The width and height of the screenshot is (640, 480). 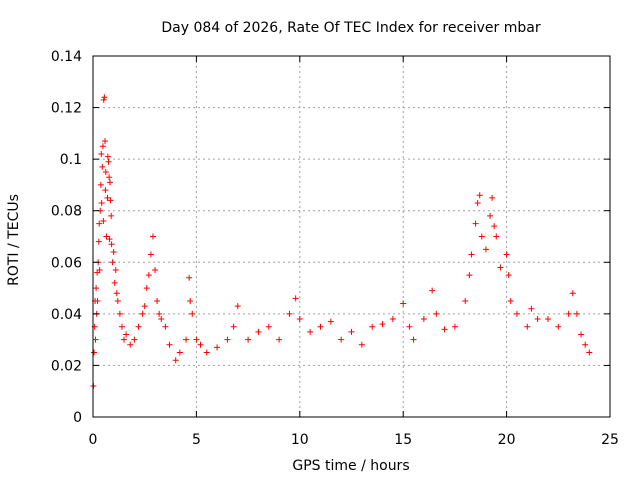 I want to click on x-tick-label: 0, so click(x=93, y=440).